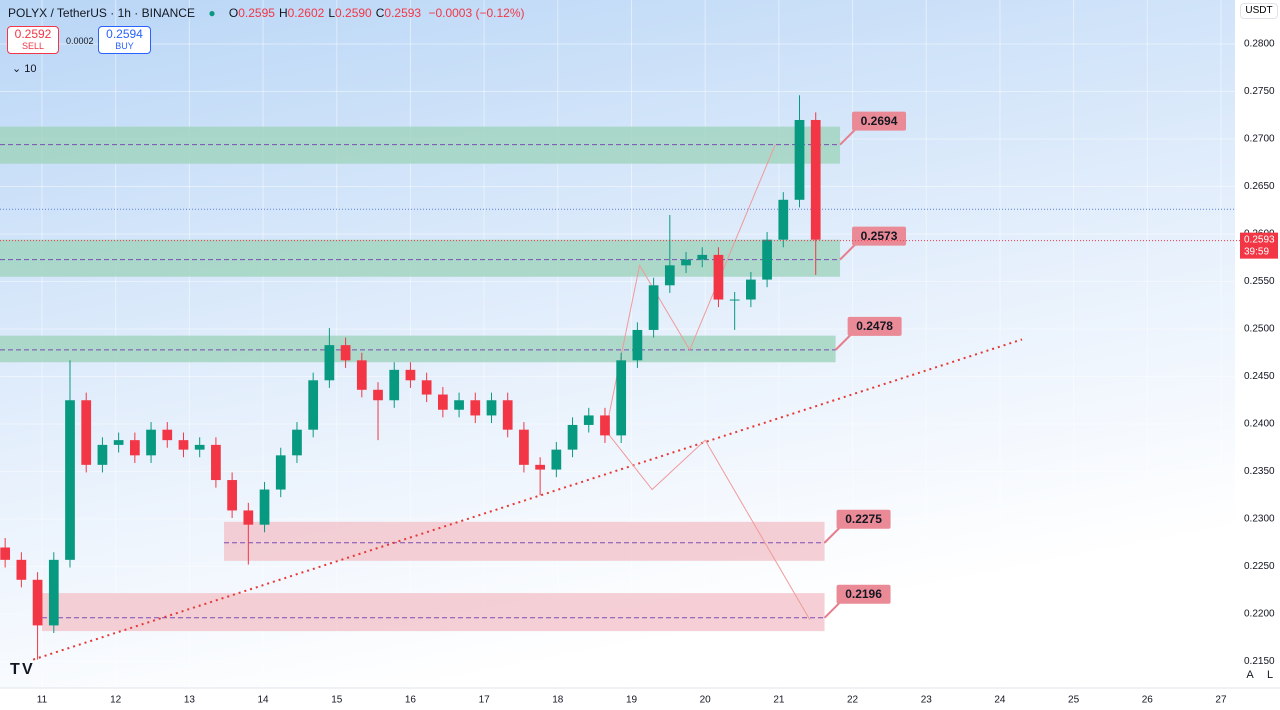 Image resolution: width=1280 pixels, height=710 pixels. I want to click on ohlc-key: C, so click(380, 13).